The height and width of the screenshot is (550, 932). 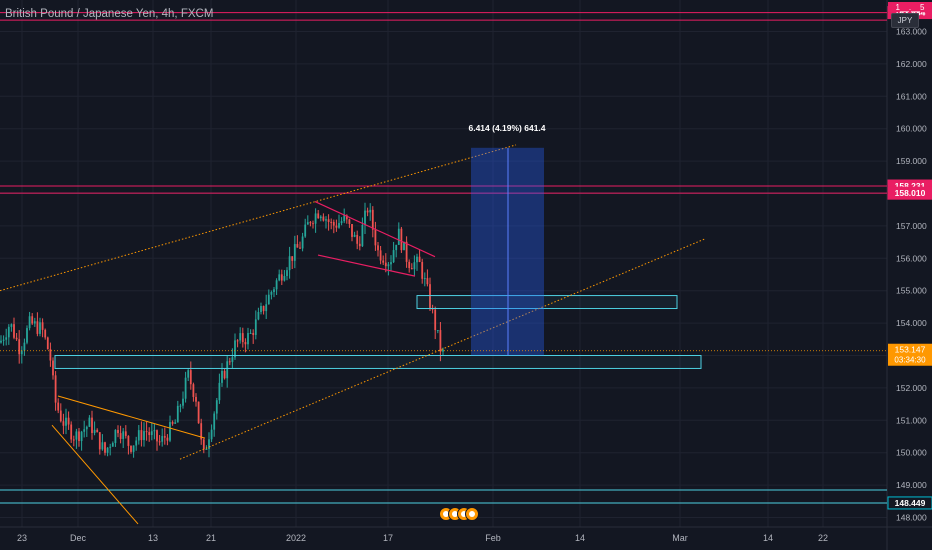 What do you see at coordinates (823, 538) in the screenshot?
I see `x-tick-label: 22` at bounding box center [823, 538].